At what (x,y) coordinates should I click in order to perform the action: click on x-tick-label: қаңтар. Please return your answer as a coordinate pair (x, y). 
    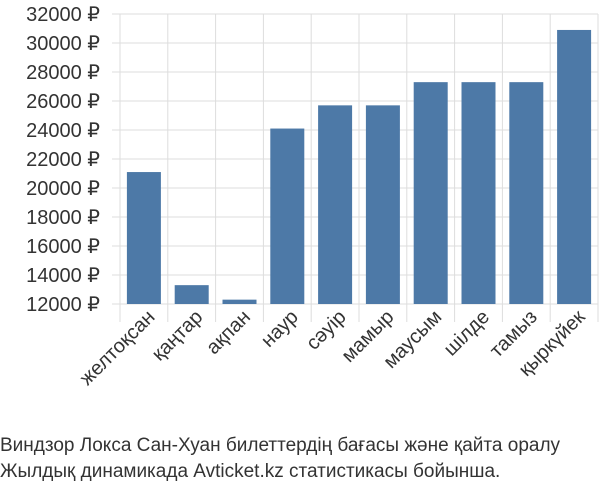
    Looking at the image, I should click on (177, 335).